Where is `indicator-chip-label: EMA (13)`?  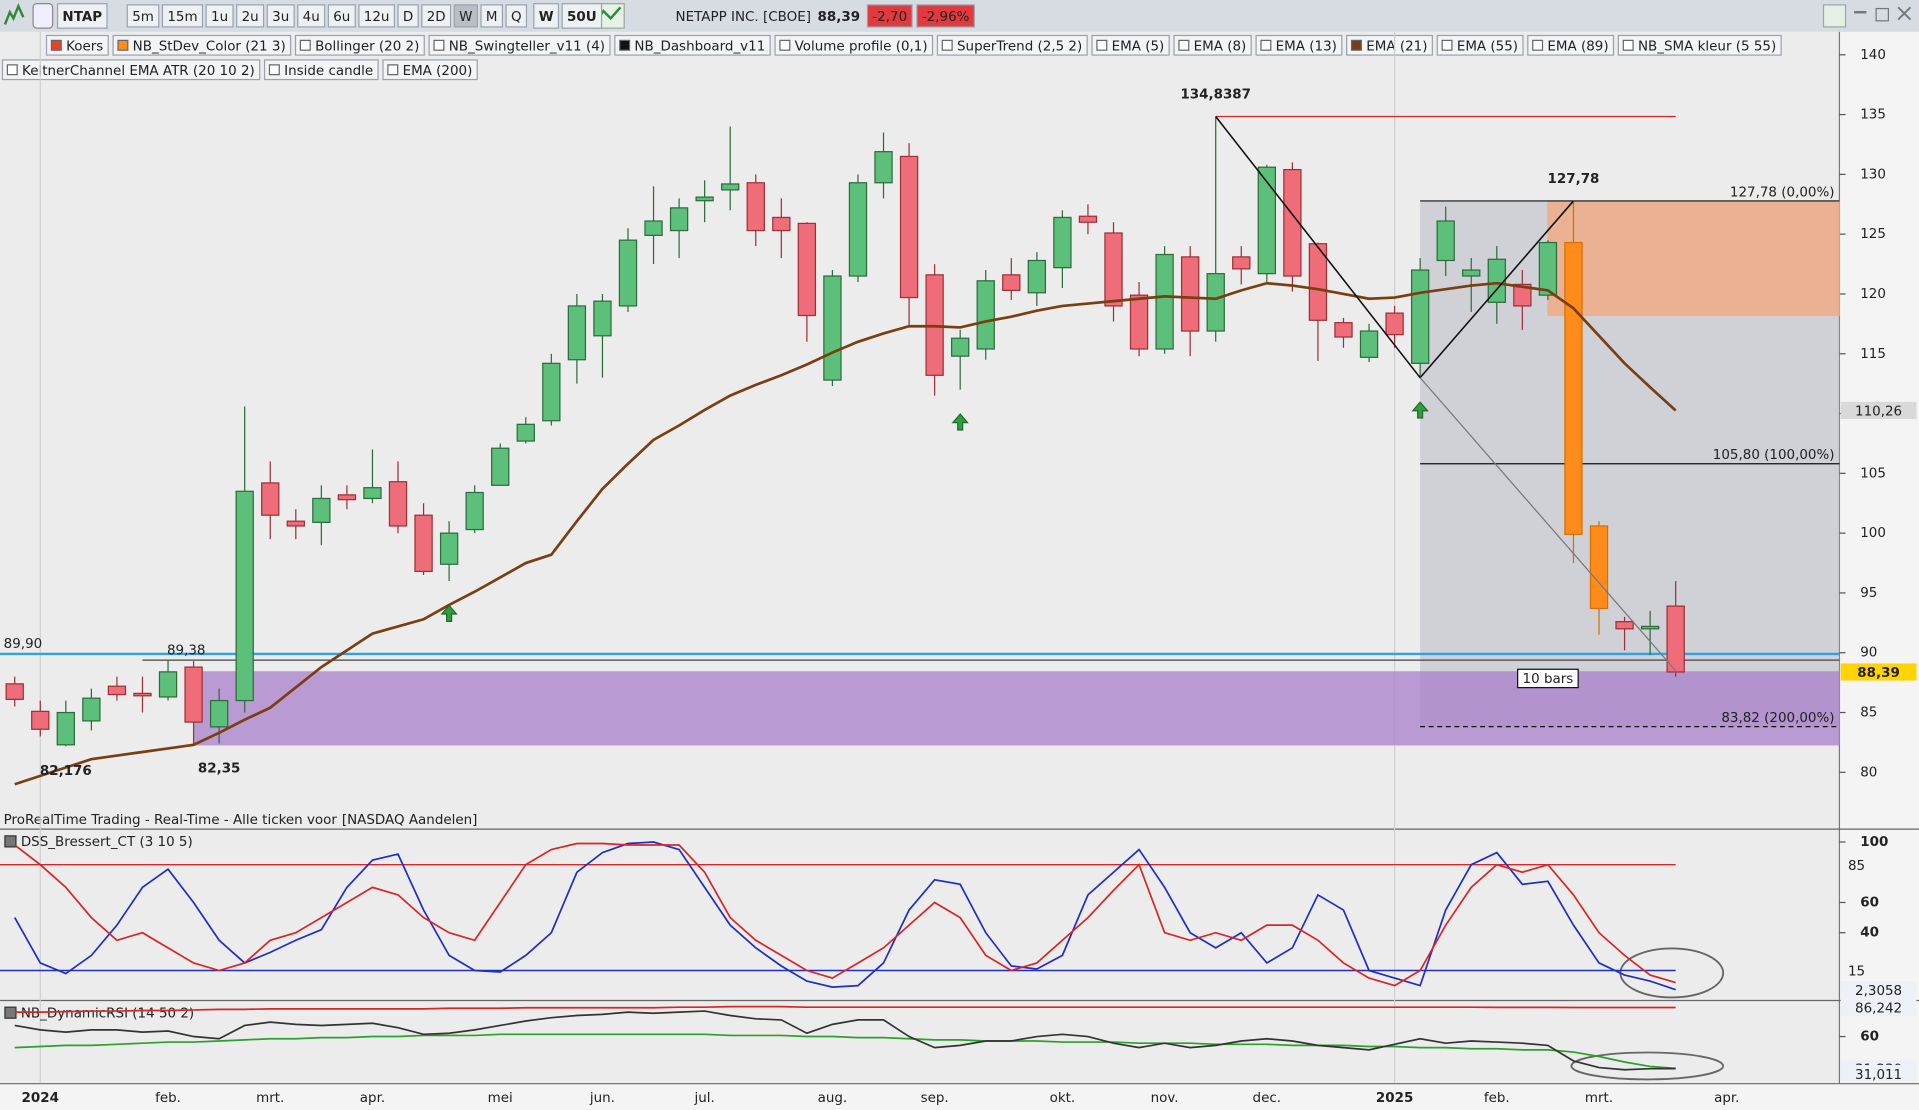
indicator-chip-label: EMA (13) is located at coordinates (1306, 47).